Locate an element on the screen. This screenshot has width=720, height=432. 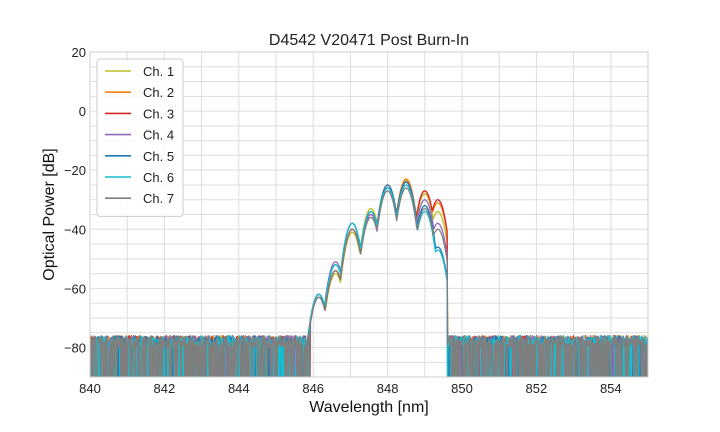
y-tick-label: −20 is located at coordinates (75, 170).